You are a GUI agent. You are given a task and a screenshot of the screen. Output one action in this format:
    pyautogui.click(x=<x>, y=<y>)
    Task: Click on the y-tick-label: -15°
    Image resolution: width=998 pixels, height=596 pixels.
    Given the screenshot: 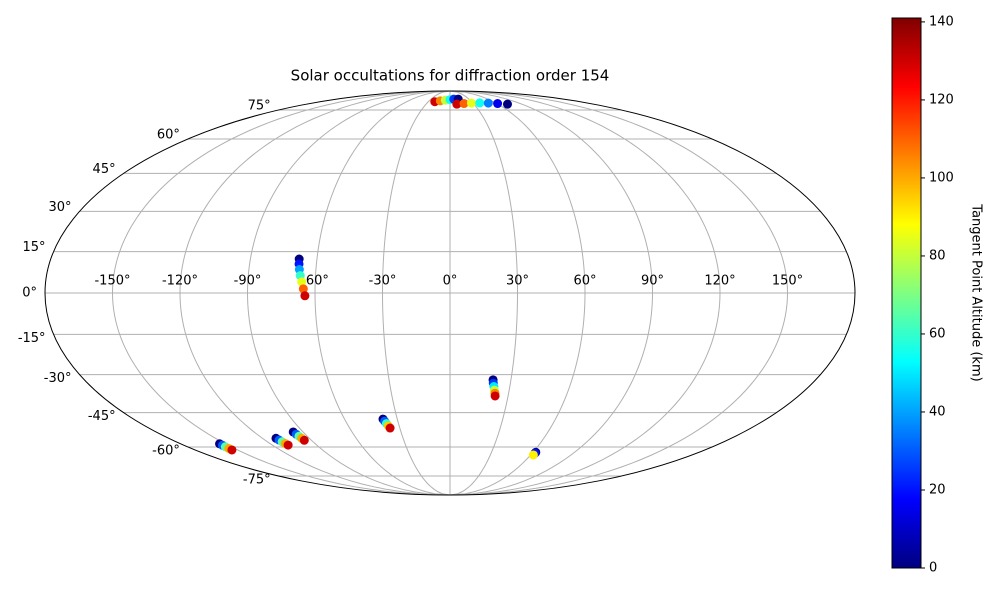 What is the action you would take?
    pyautogui.click(x=32, y=338)
    